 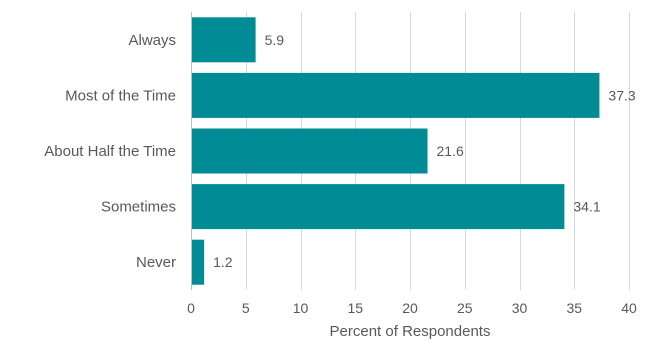 What do you see at coordinates (310, 151) in the screenshot?
I see `bar-about-half-the-time` at bounding box center [310, 151].